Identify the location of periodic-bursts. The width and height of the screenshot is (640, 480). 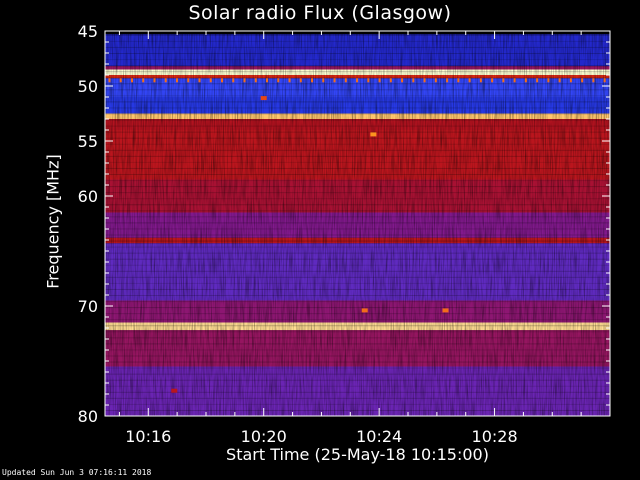
(357, 80).